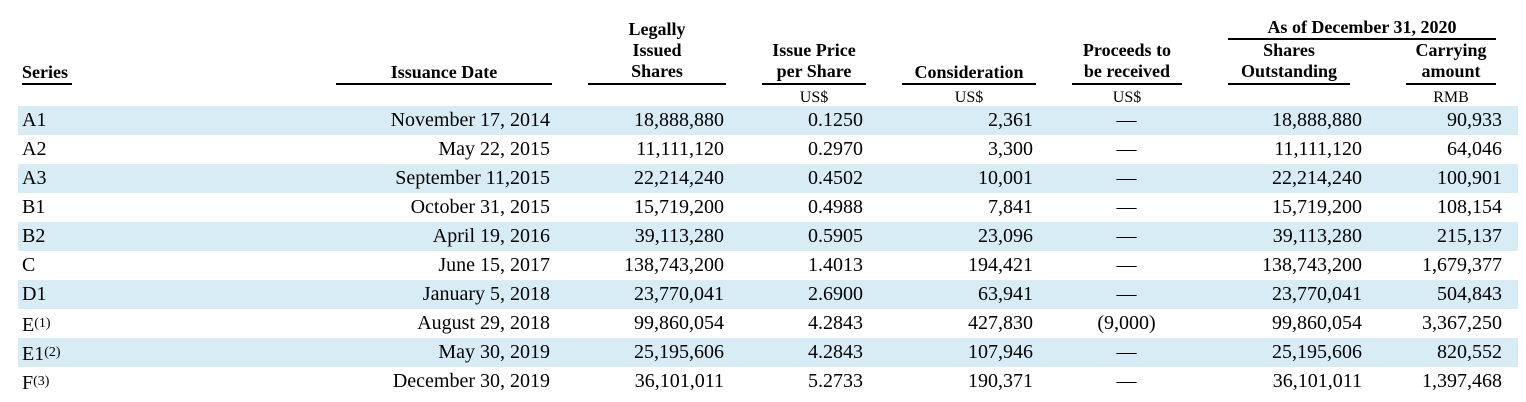 This screenshot has height=402, width=1526. Describe the element at coordinates (969, 97) in the screenshot. I see `unit-consideration: US$` at that location.